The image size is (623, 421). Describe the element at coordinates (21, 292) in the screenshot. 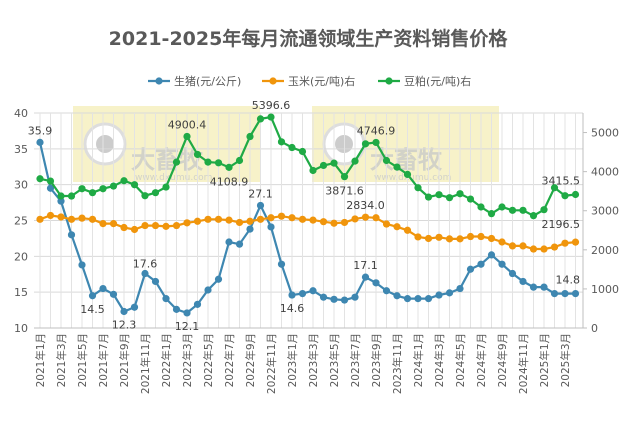

I see `y-left-tick-label: 15` at that location.